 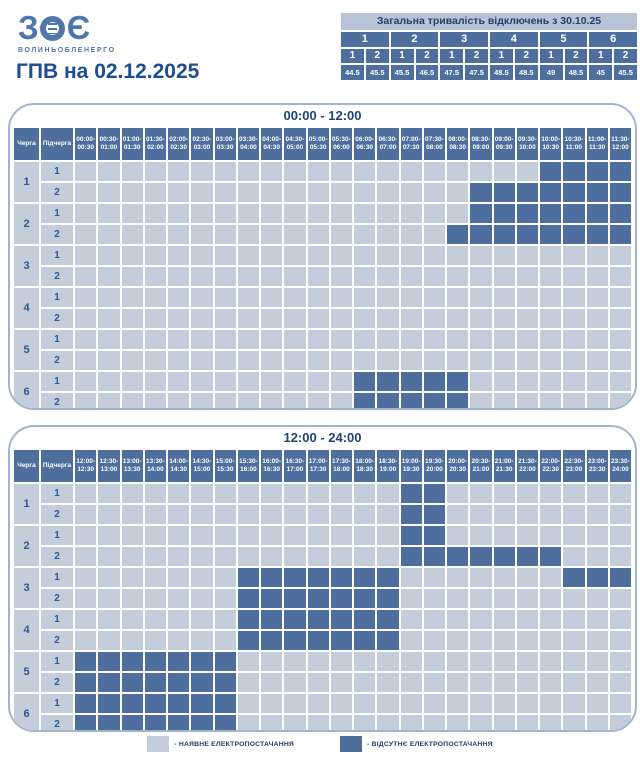 I want to click on subqueue-label: 2, so click(x=57, y=234).